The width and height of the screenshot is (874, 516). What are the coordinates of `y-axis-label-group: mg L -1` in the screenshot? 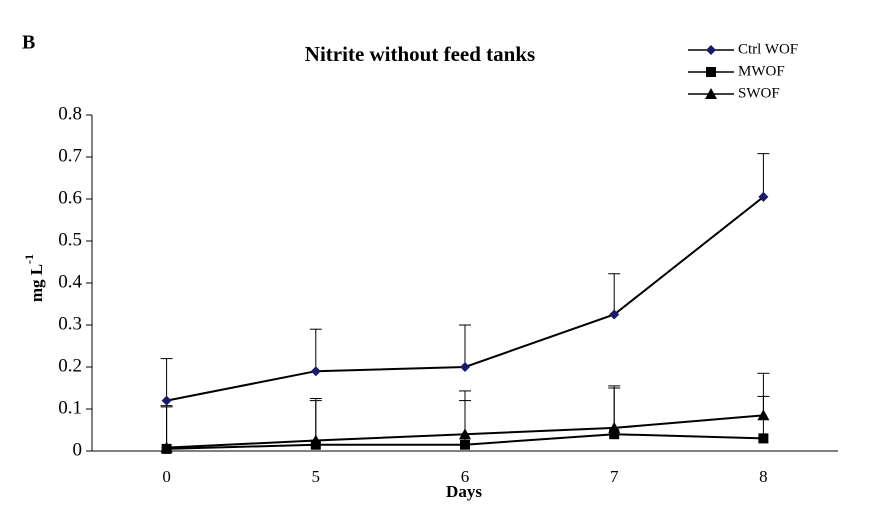 It's located at (34, 278).